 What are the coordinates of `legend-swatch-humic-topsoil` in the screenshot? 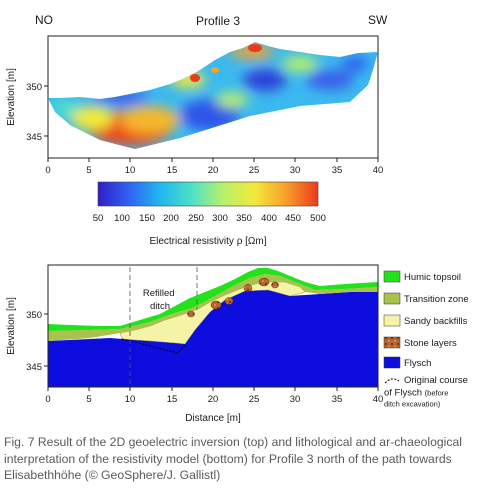 It's located at (392, 276).